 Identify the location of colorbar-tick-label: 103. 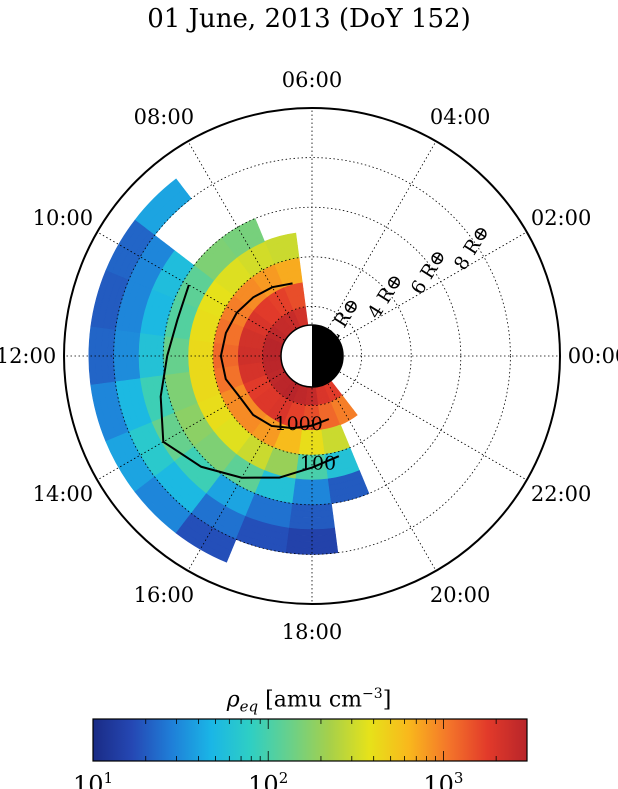
(443, 779).